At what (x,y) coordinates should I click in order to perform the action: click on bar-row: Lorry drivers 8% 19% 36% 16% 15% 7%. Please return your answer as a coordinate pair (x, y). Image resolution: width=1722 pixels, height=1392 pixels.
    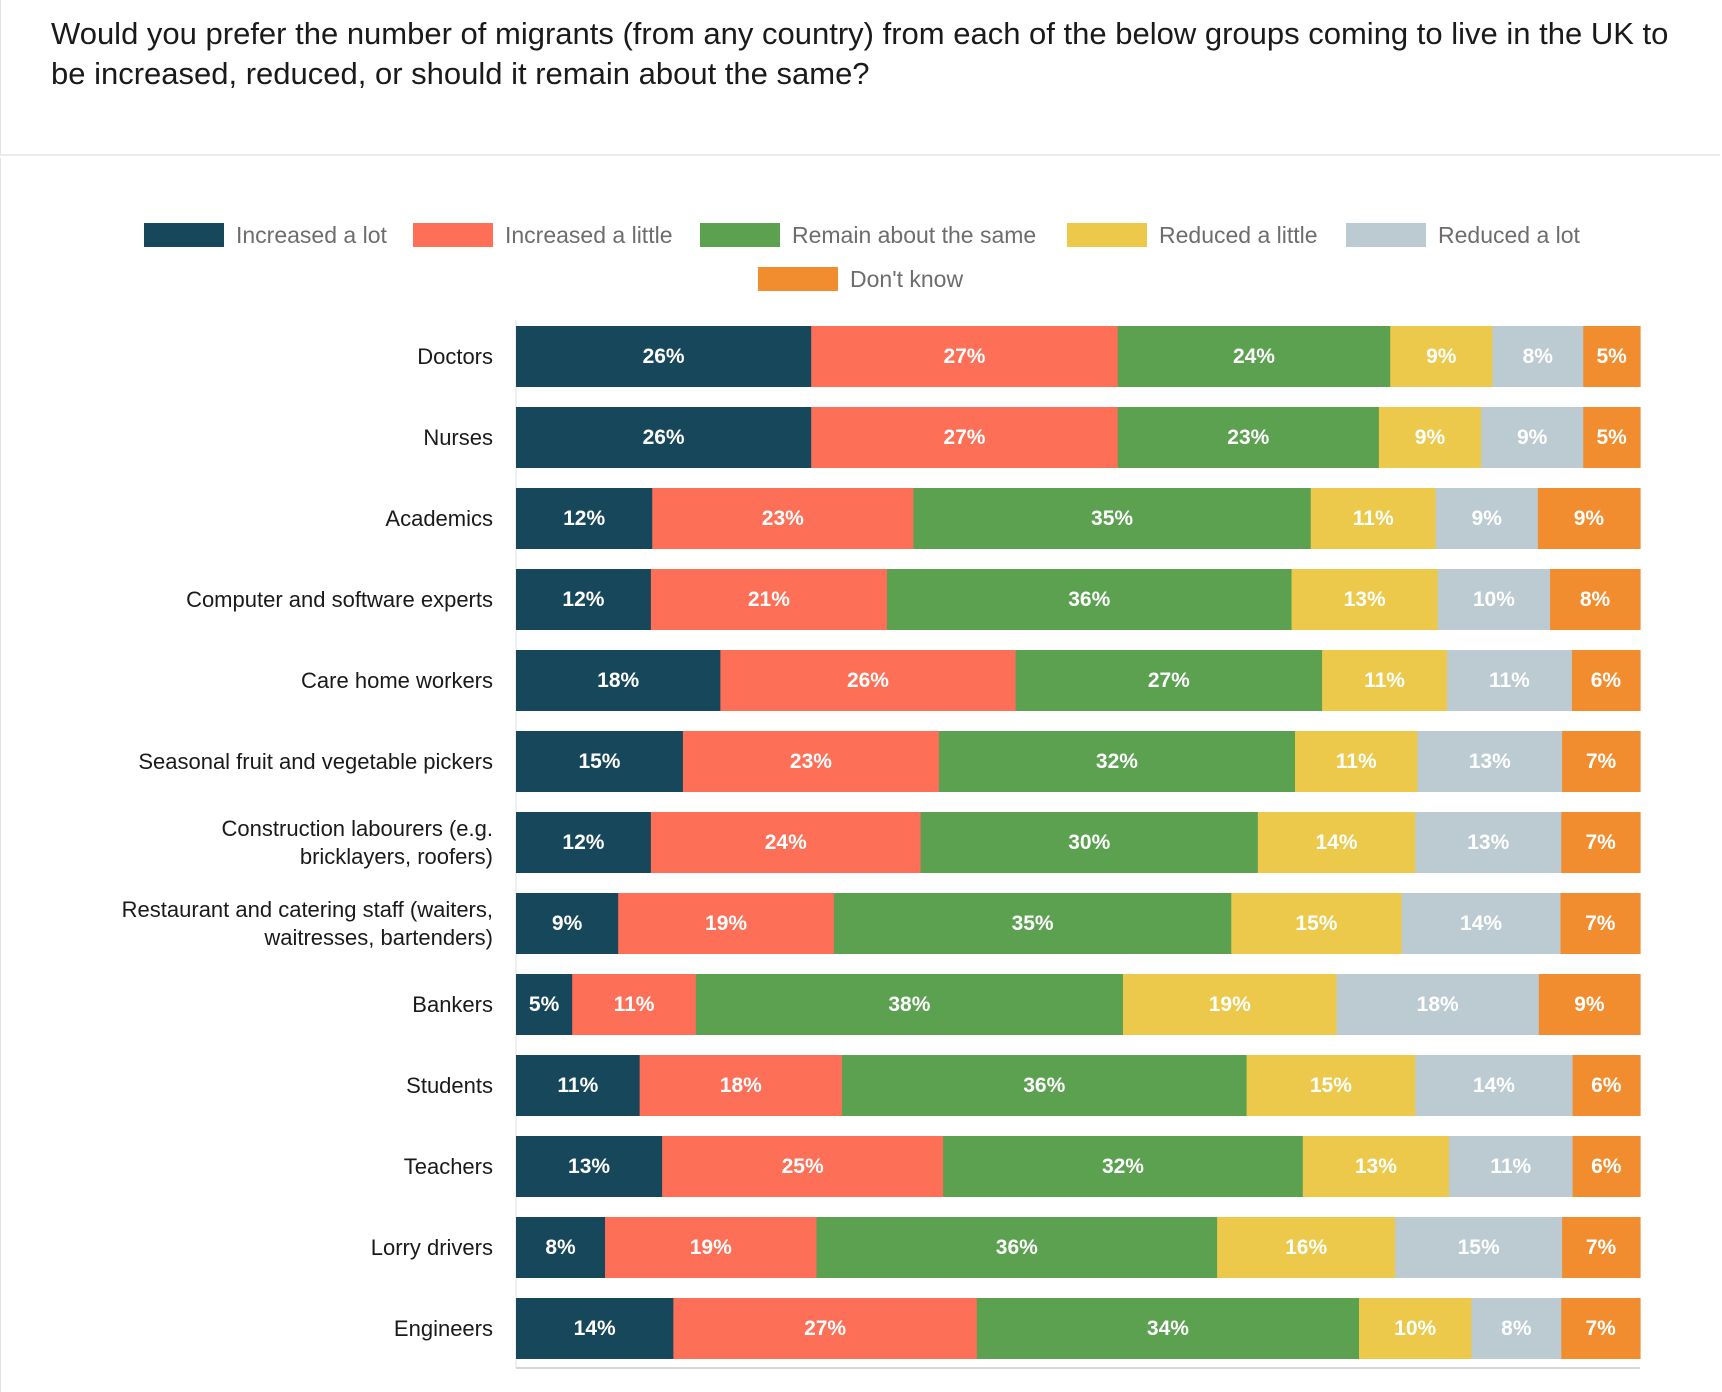
    Looking at the image, I should click on (1006, 1247).